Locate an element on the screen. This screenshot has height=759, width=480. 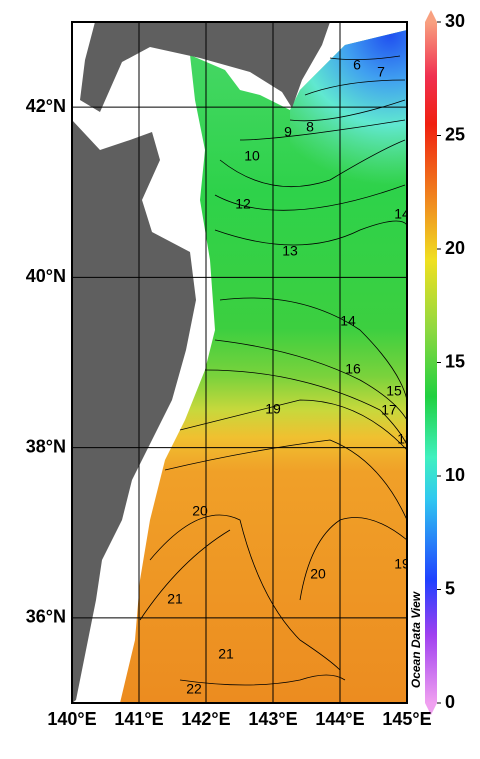
contour-label: 6 is located at coordinates (357, 65).